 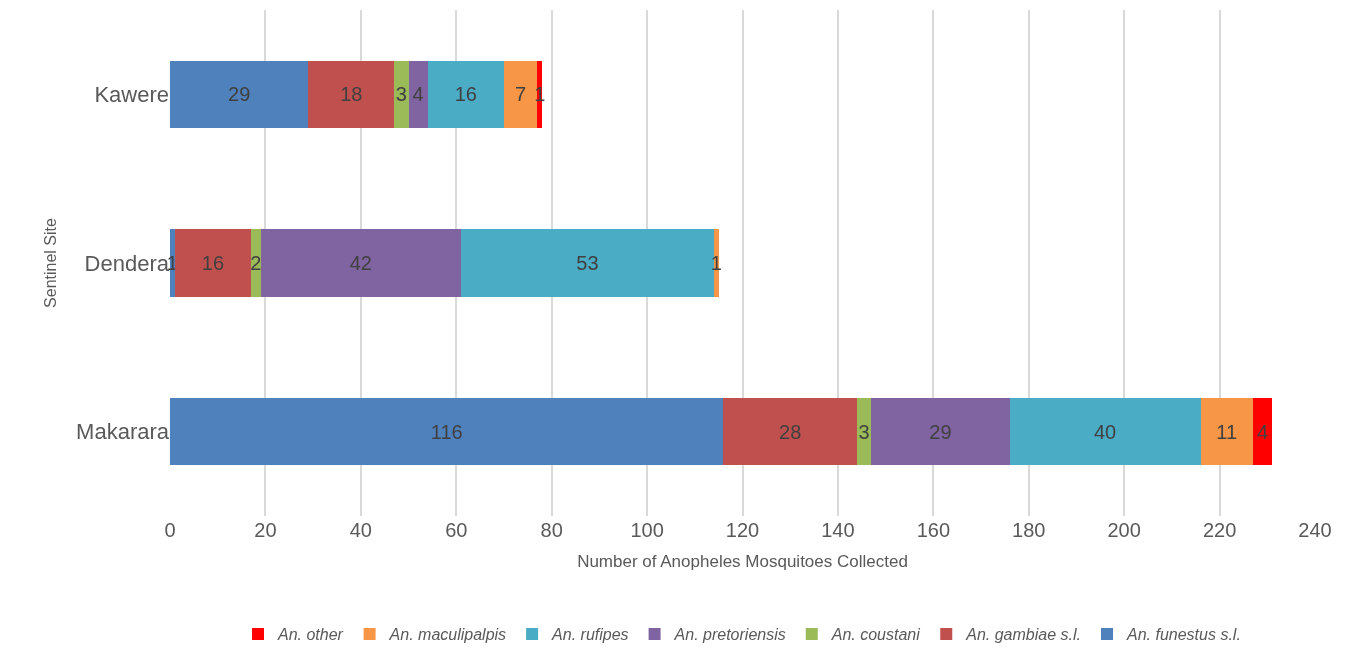 What do you see at coordinates (50, 262) in the screenshot?
I see `y-axis-title: Sentinel Site` at bounding box center [50, 262].